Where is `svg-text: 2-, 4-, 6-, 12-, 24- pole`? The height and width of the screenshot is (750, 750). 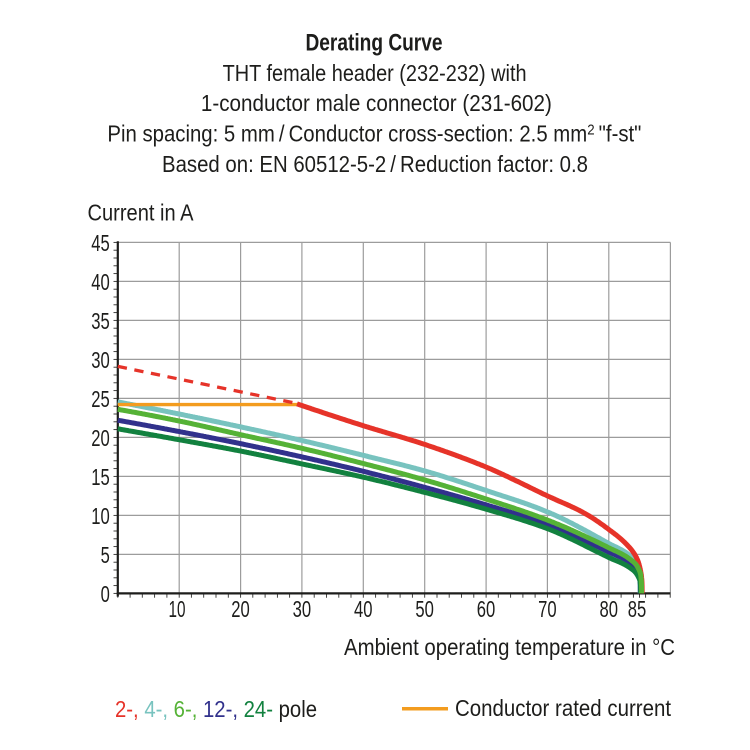
svg-text: 2-, 4-, 6-, 12-, 24- pole is located at coordinates (216, 709).